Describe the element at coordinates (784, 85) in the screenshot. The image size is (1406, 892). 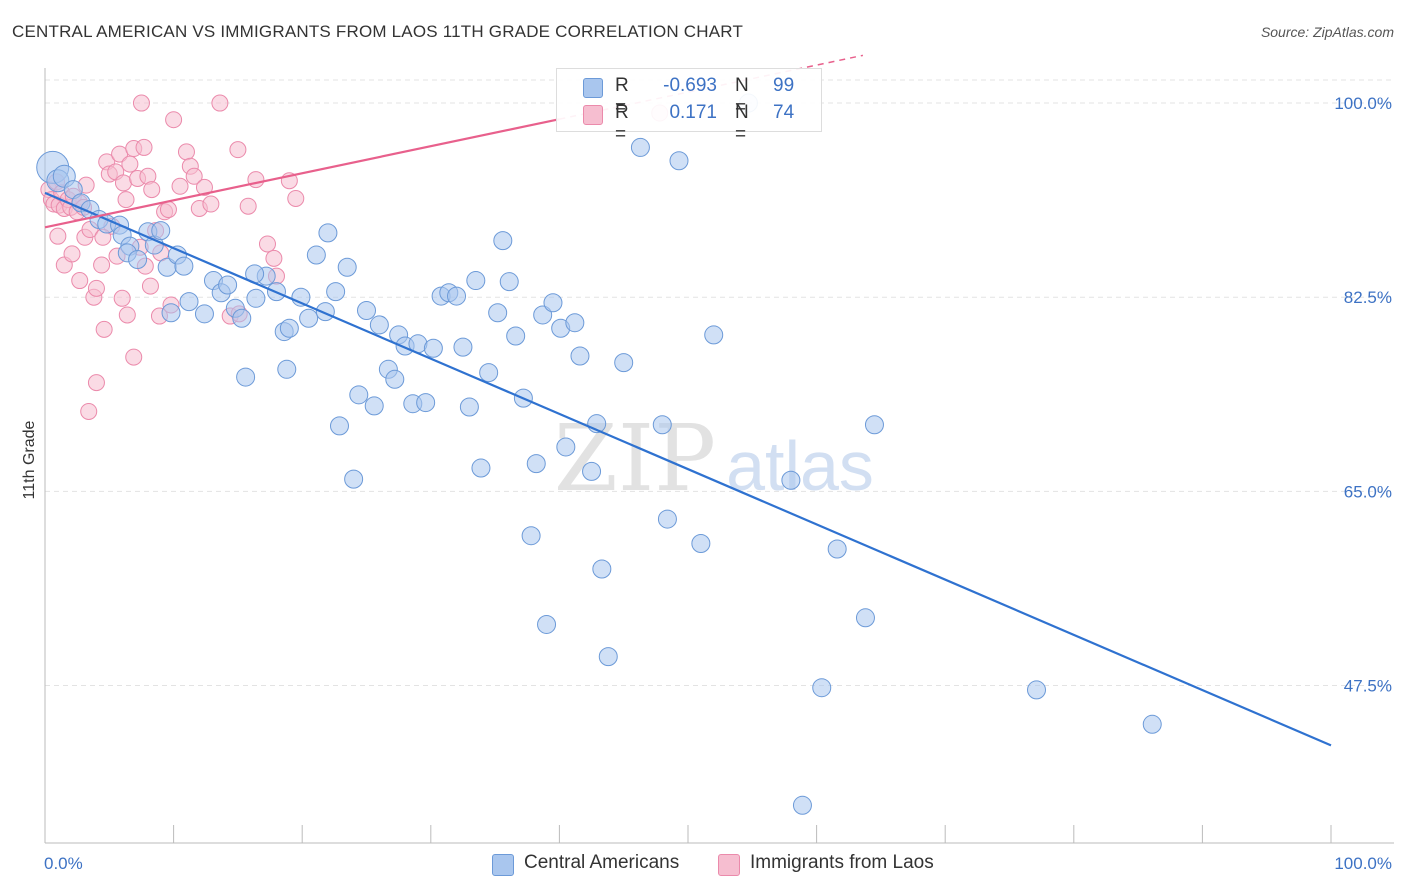
I see `legend-n-value: 99` at that location.